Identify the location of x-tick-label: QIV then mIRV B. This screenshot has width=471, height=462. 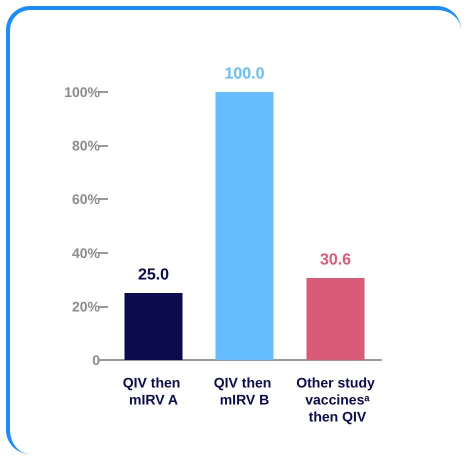
(245, 391).